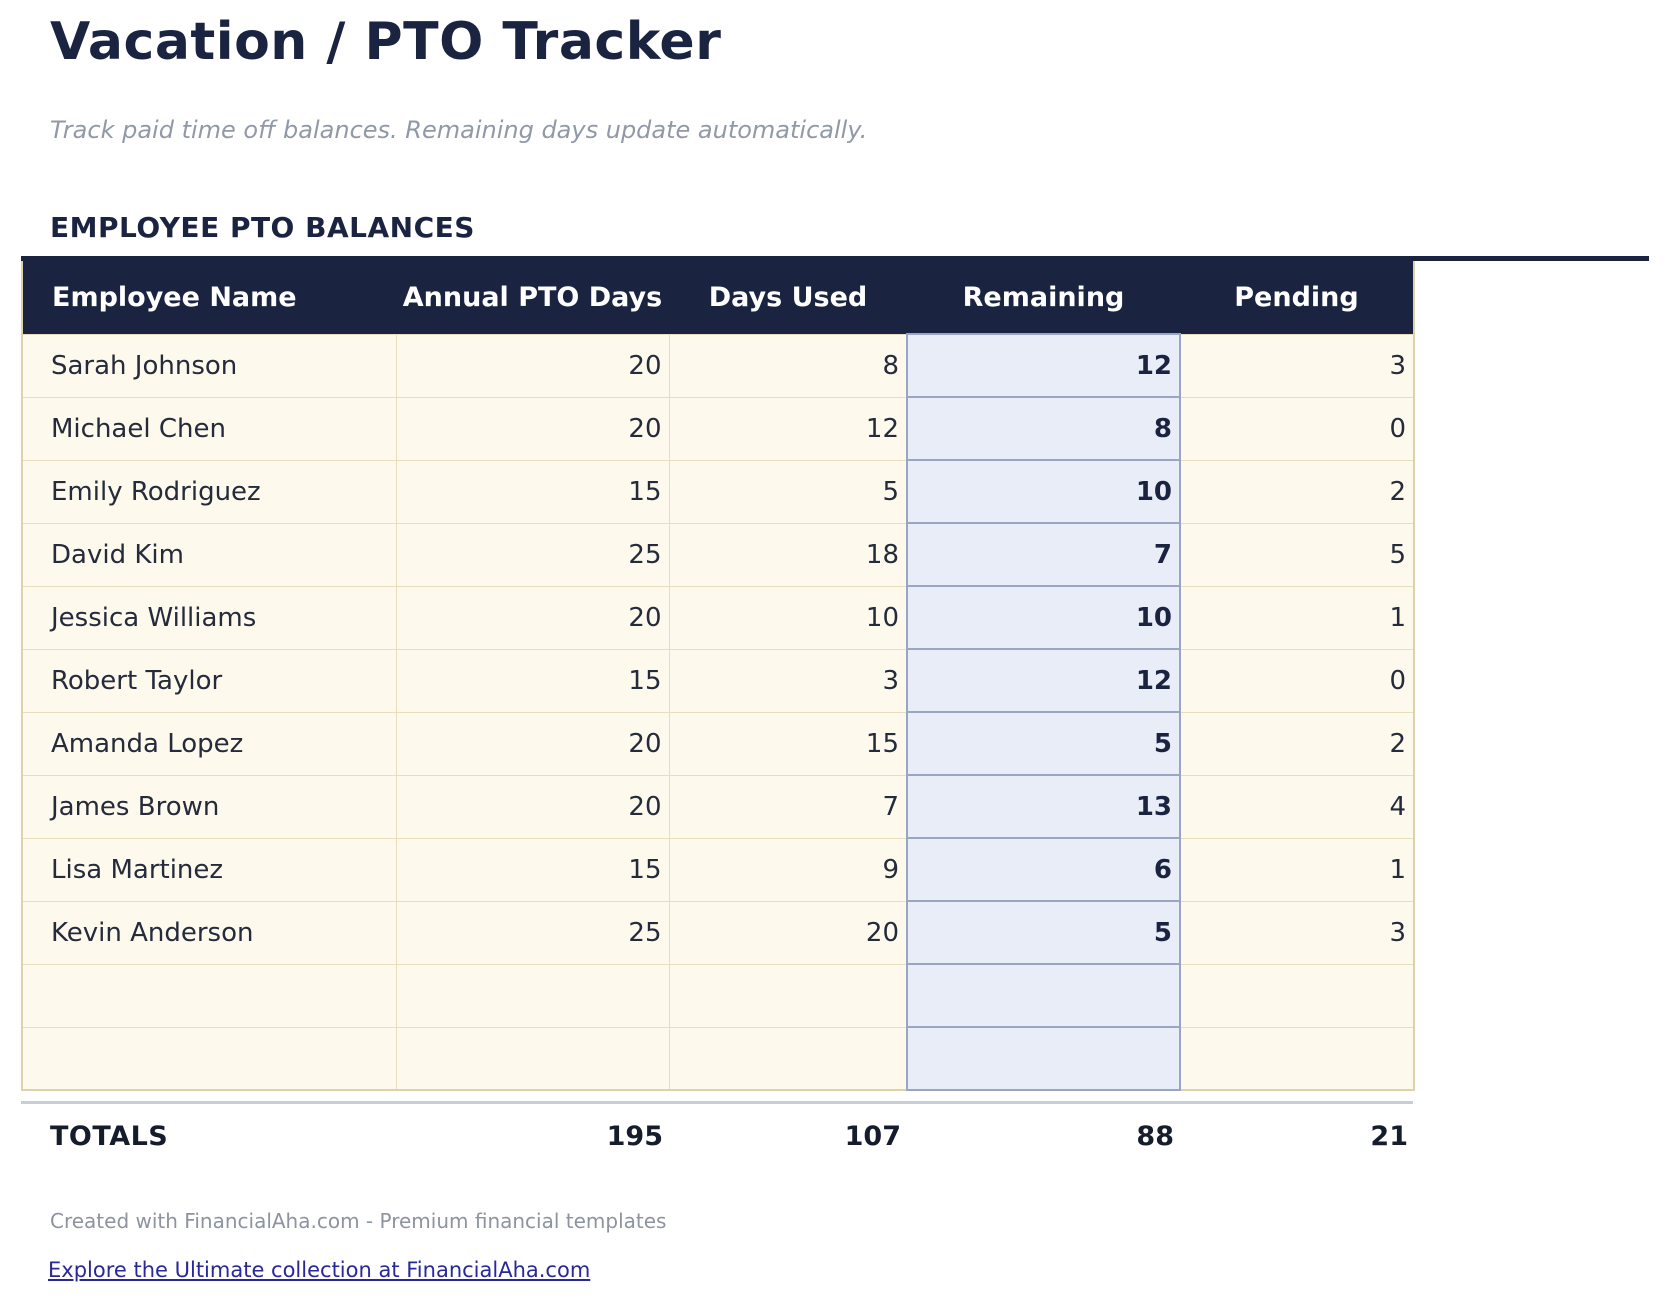  I want to click on table-row: Michael Chen 20 12 8 0, so click(718, 429).